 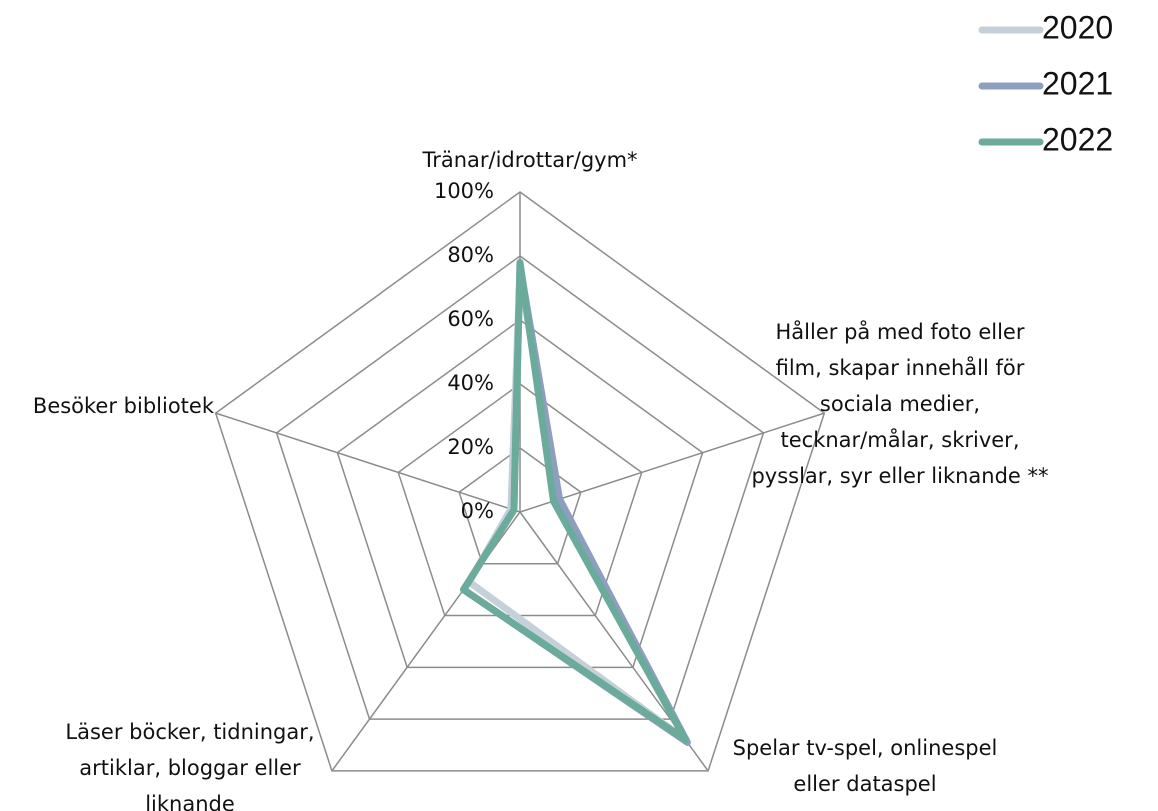 I want to click on y-tick-label: 40%, so click(x=470, y=383).